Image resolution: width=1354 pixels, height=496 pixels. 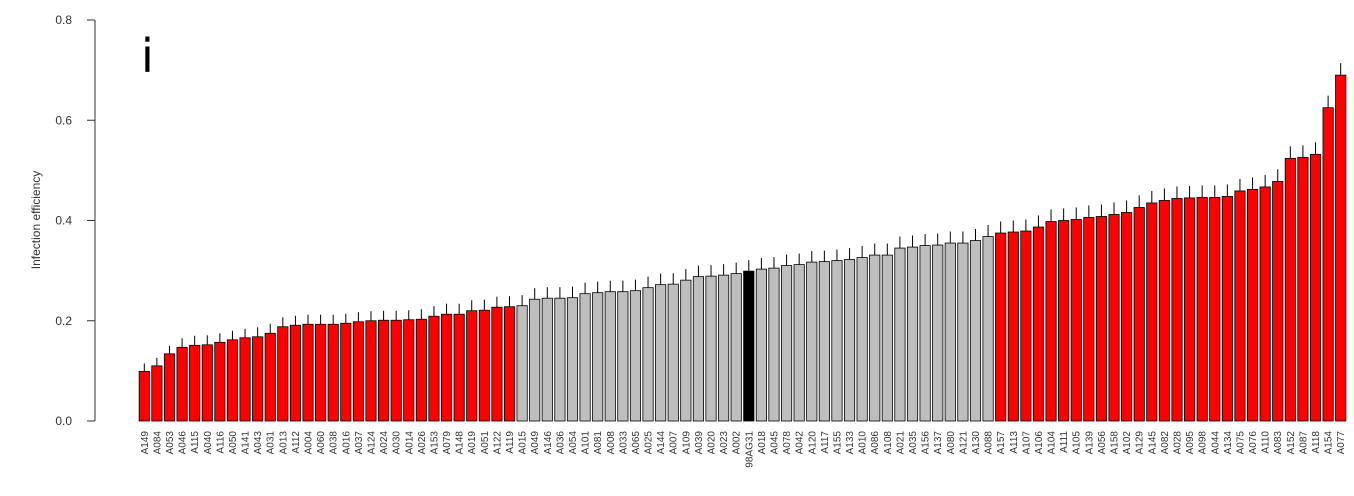 I want to click on bar-A119, so click(x=509, y=364).